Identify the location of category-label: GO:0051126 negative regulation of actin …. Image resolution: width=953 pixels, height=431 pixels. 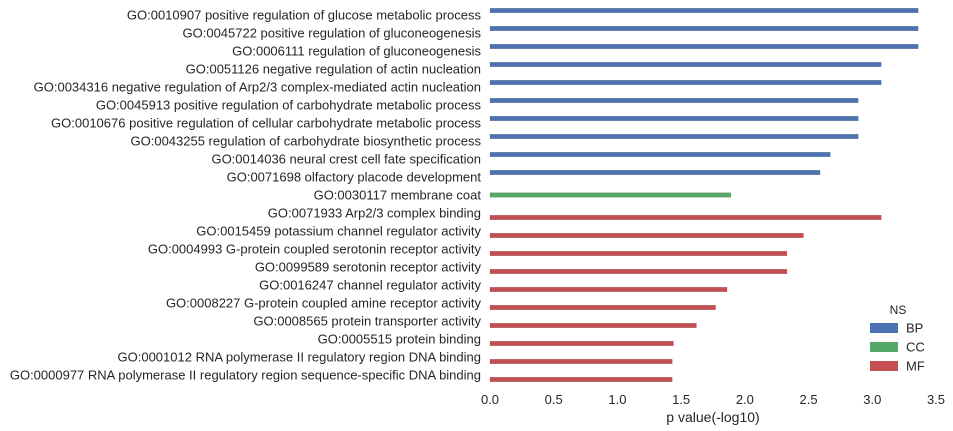
(333, 69).